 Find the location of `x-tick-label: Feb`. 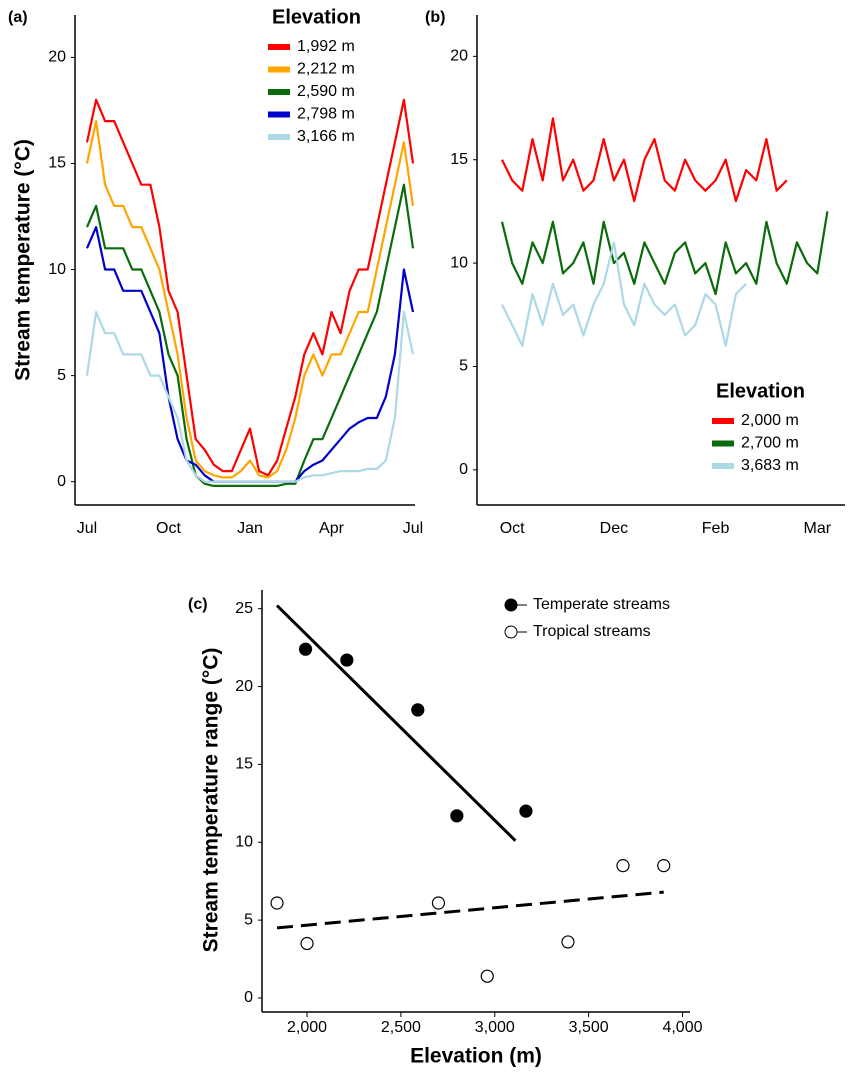

x-tick-label: Feb is located at coordinates (716, 528).